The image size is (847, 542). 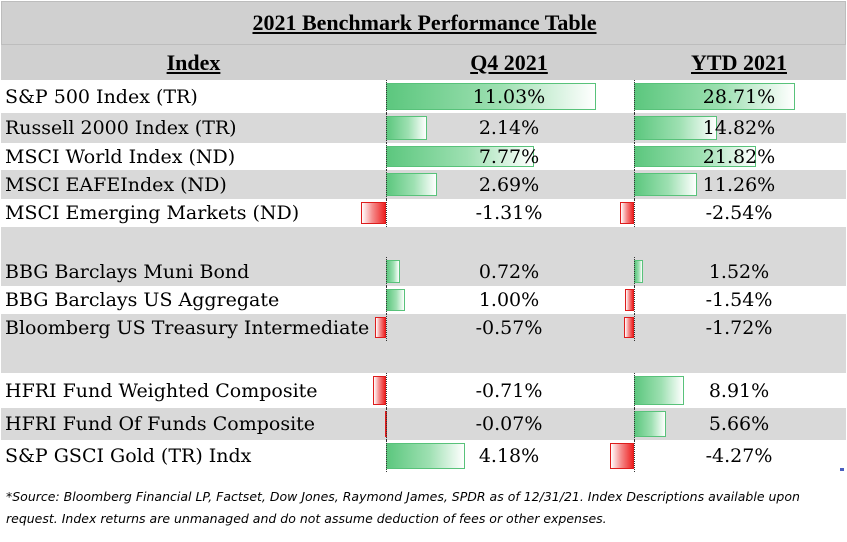 I want to click on index-name: MSCI World Index (ND), so click(x=120, y=156).